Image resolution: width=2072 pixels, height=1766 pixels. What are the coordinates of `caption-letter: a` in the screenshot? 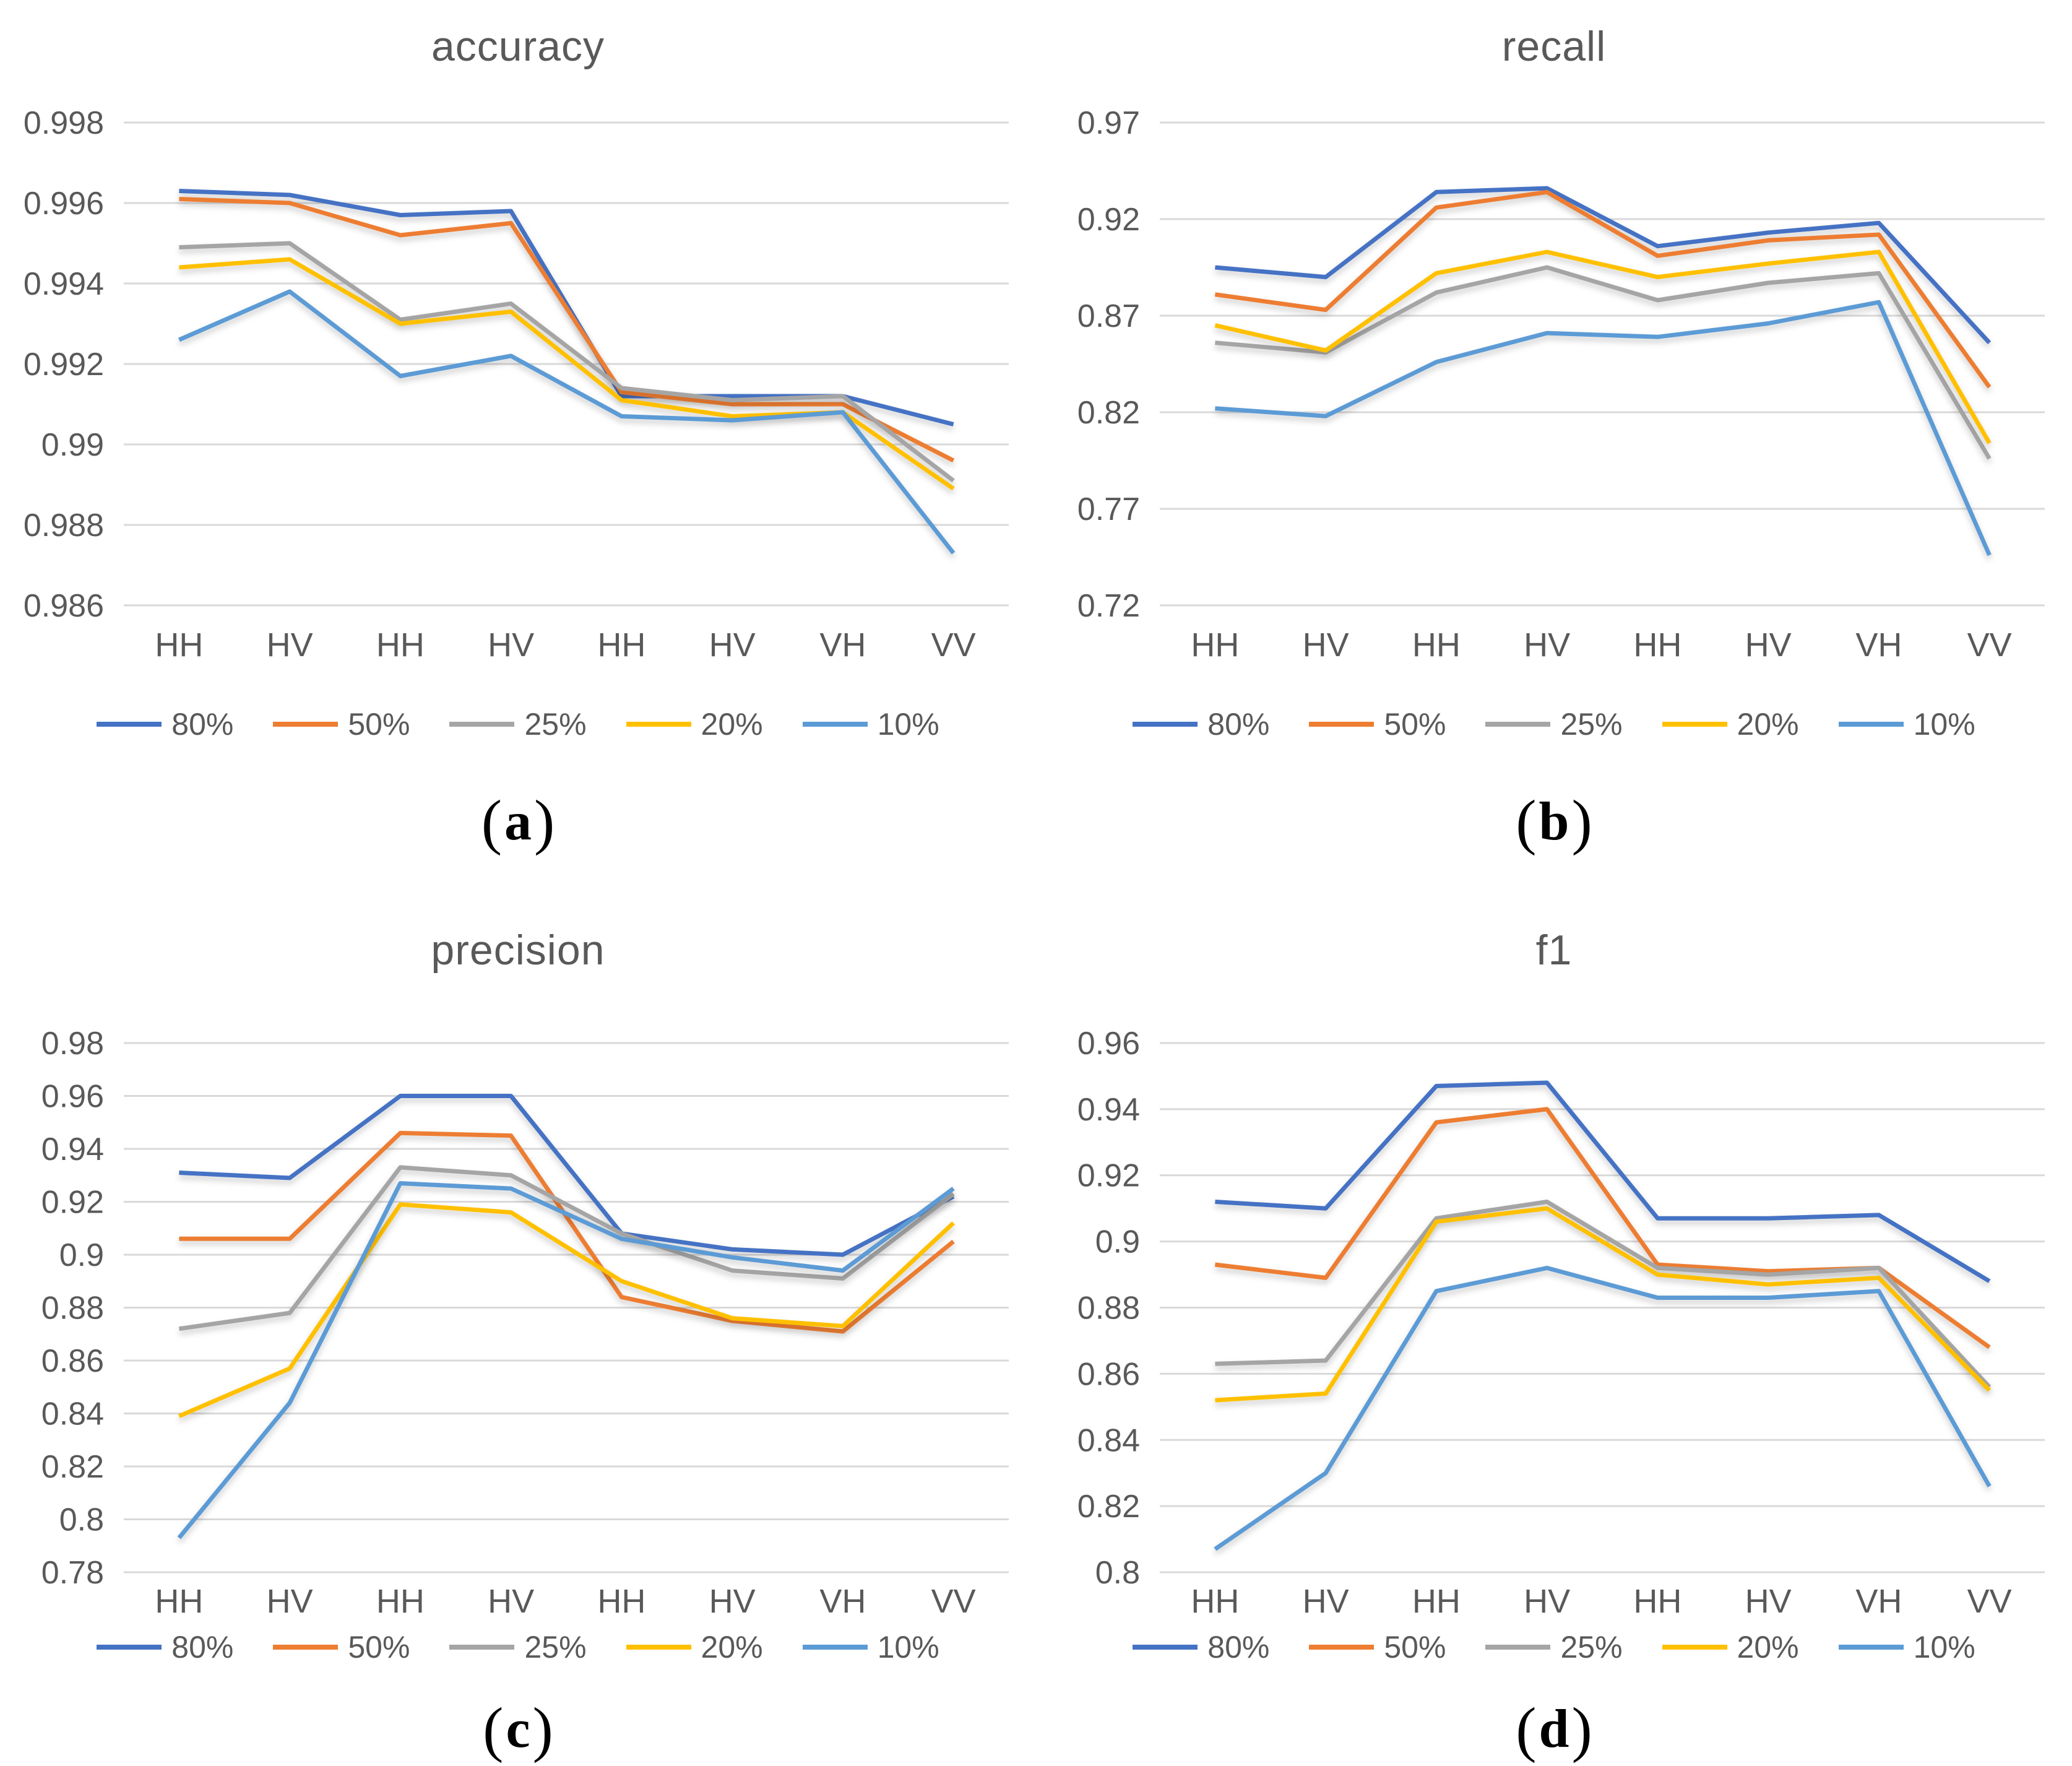 It's located at (518, 821).